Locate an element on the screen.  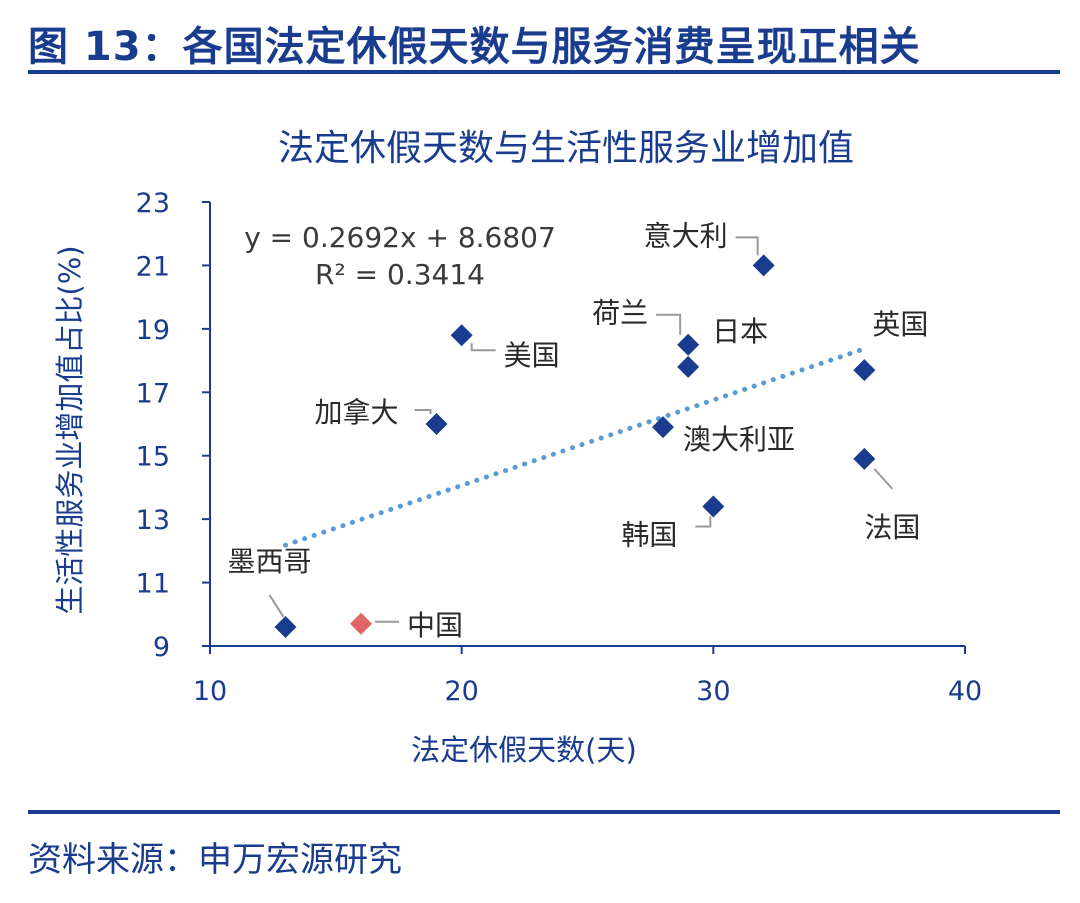
point-label: 韩国 is located at coordinates (649, 534).